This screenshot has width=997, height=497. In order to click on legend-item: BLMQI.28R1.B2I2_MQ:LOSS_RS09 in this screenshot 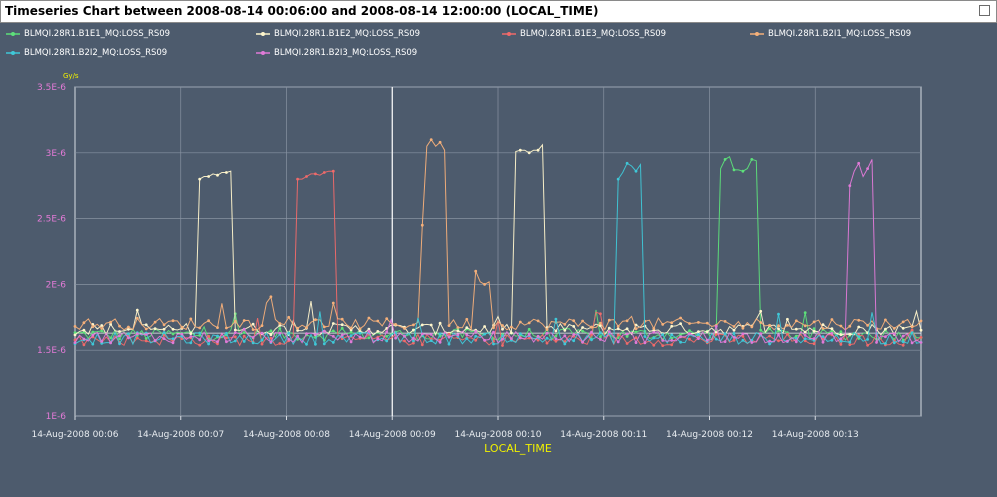, I will do `click(86, 53)`.